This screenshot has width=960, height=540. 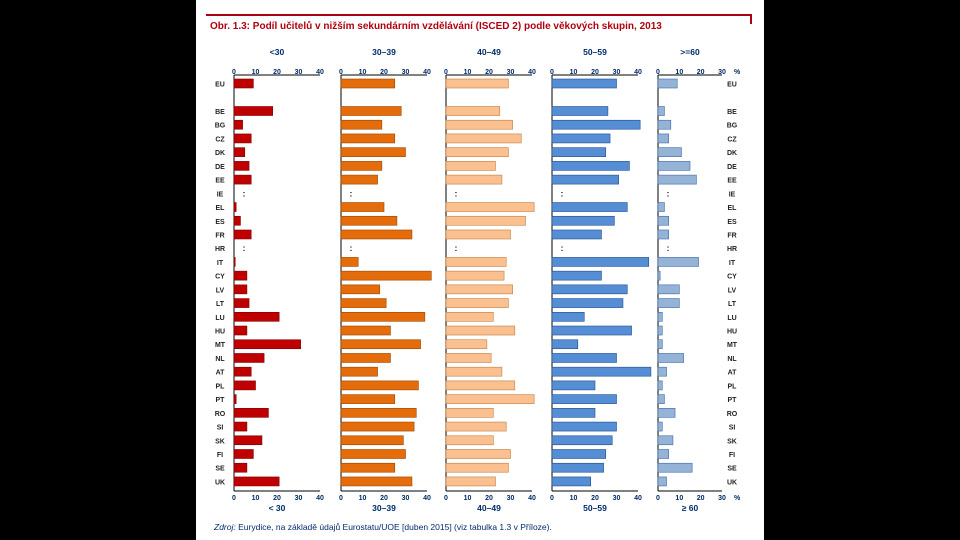 What do you see at coordinates (667, 83) in the screenshot?
I see `panel-5-bar-eu` at bounding box center [667, 83].